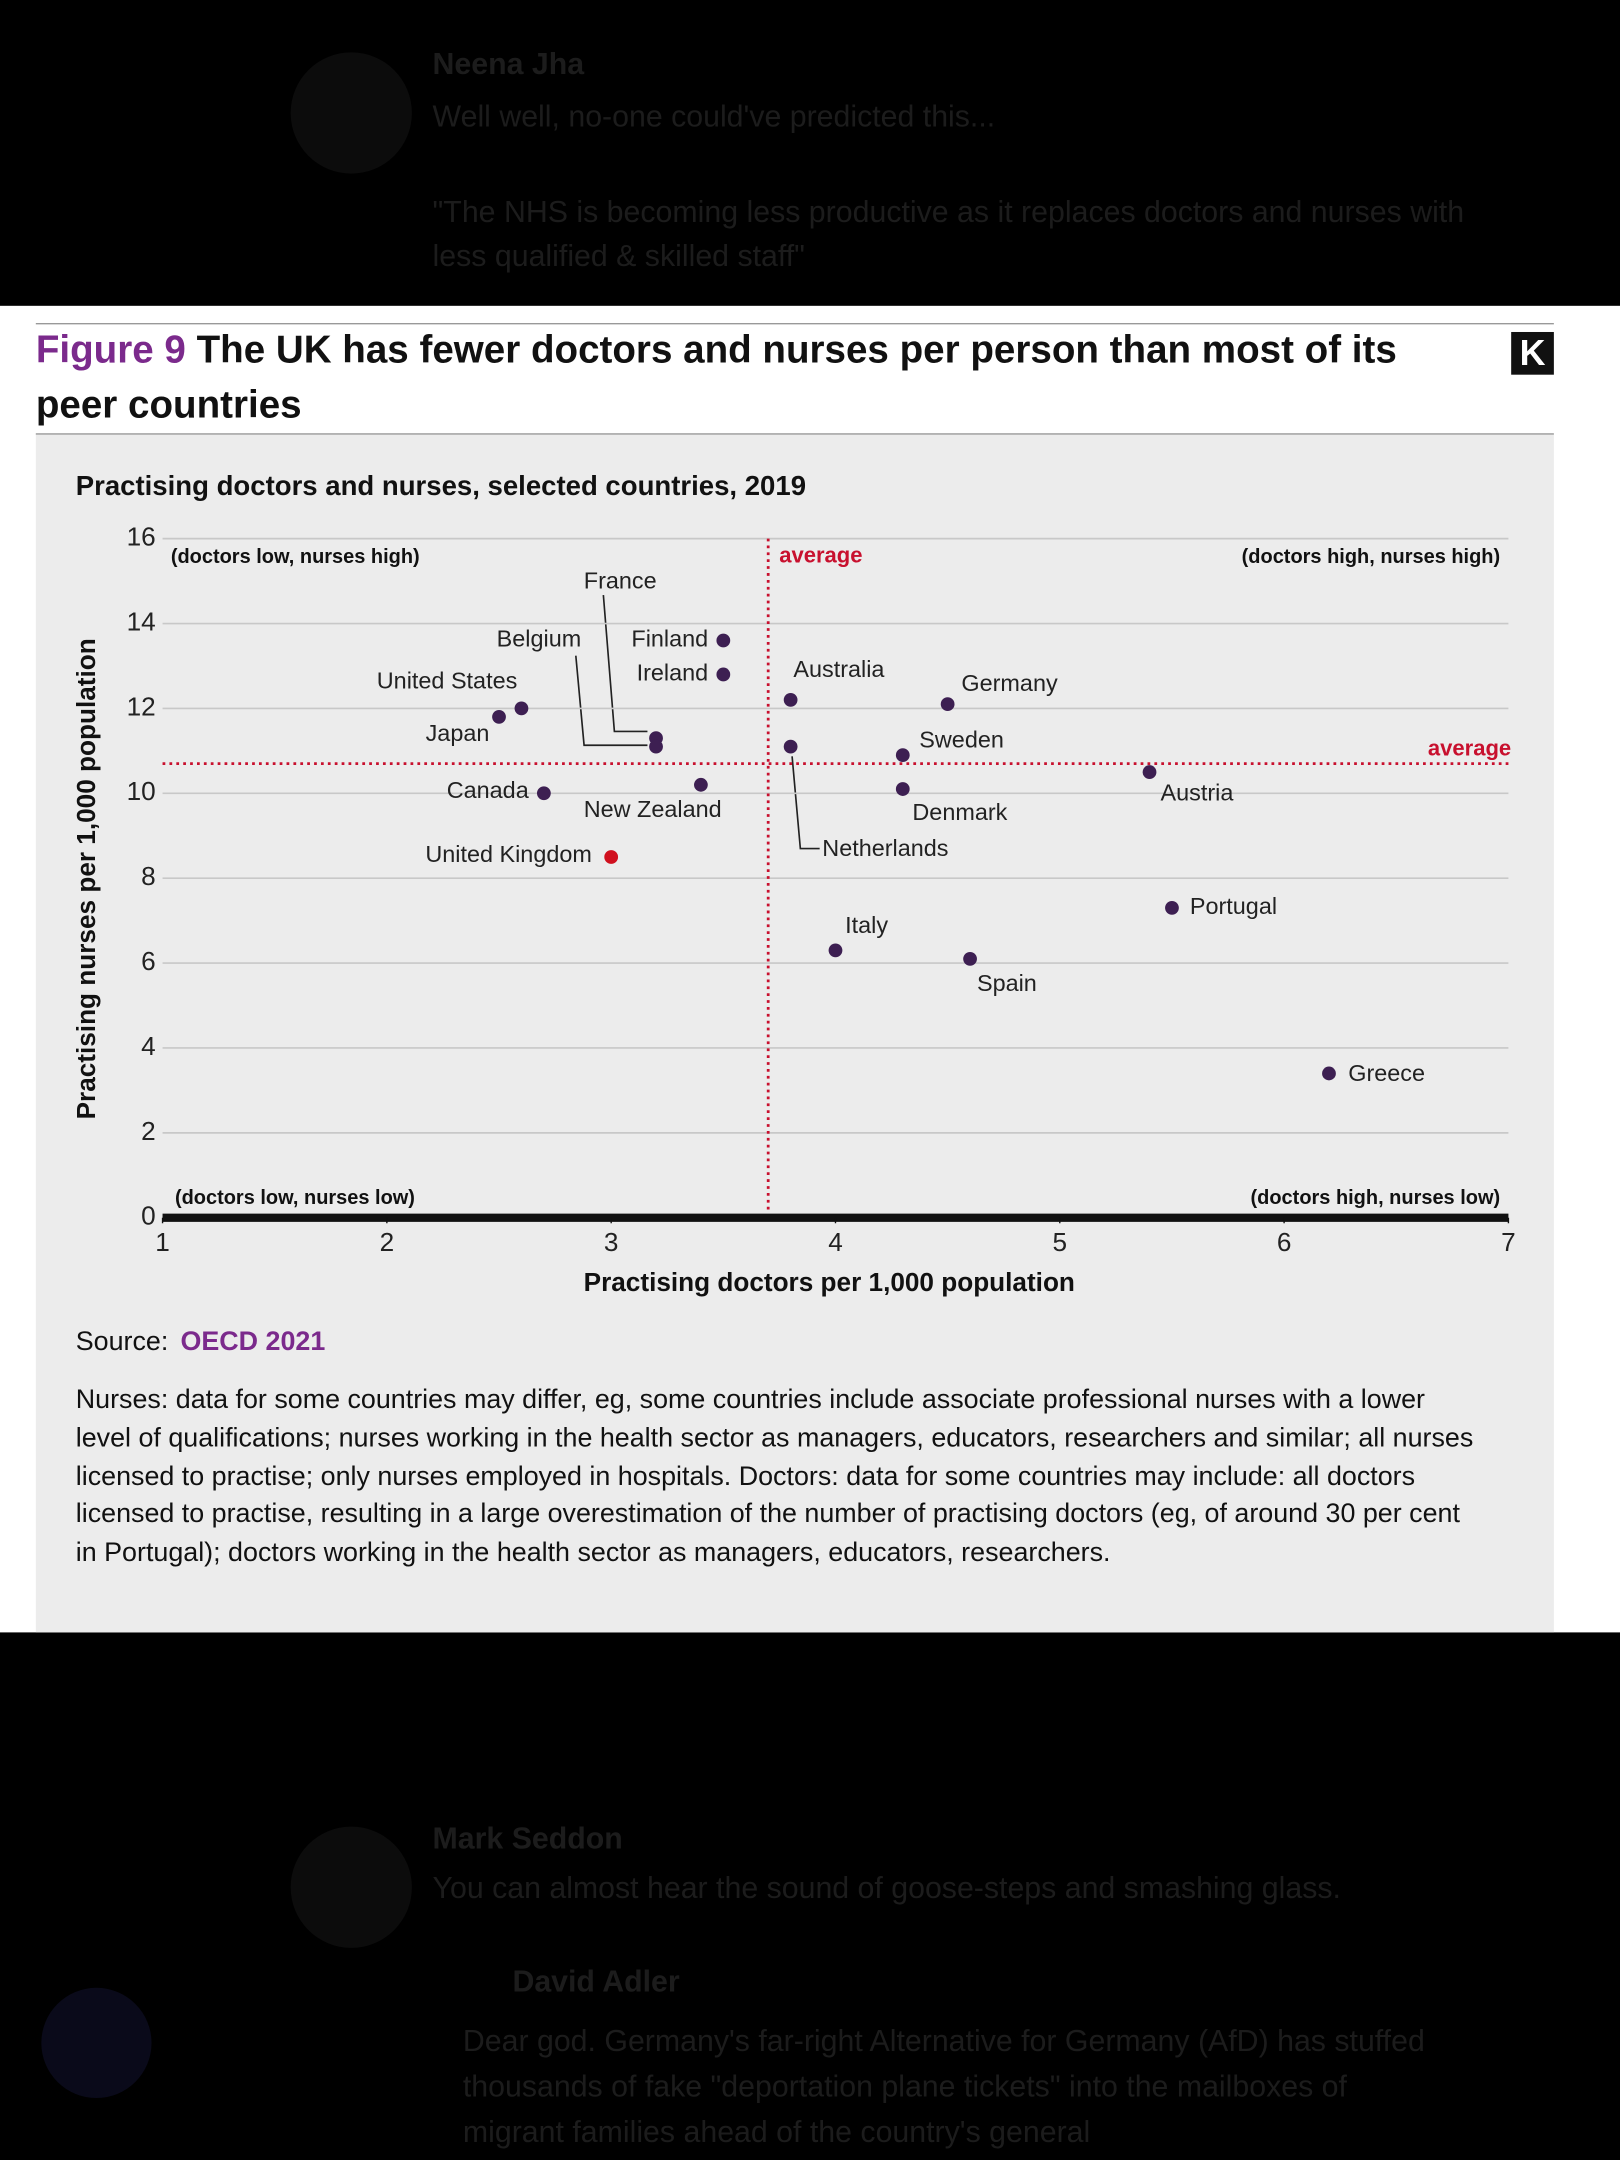  Describe the element at coordinates (110, 349) in the screenshot. I see `figure-number: Figure 9` at that location.